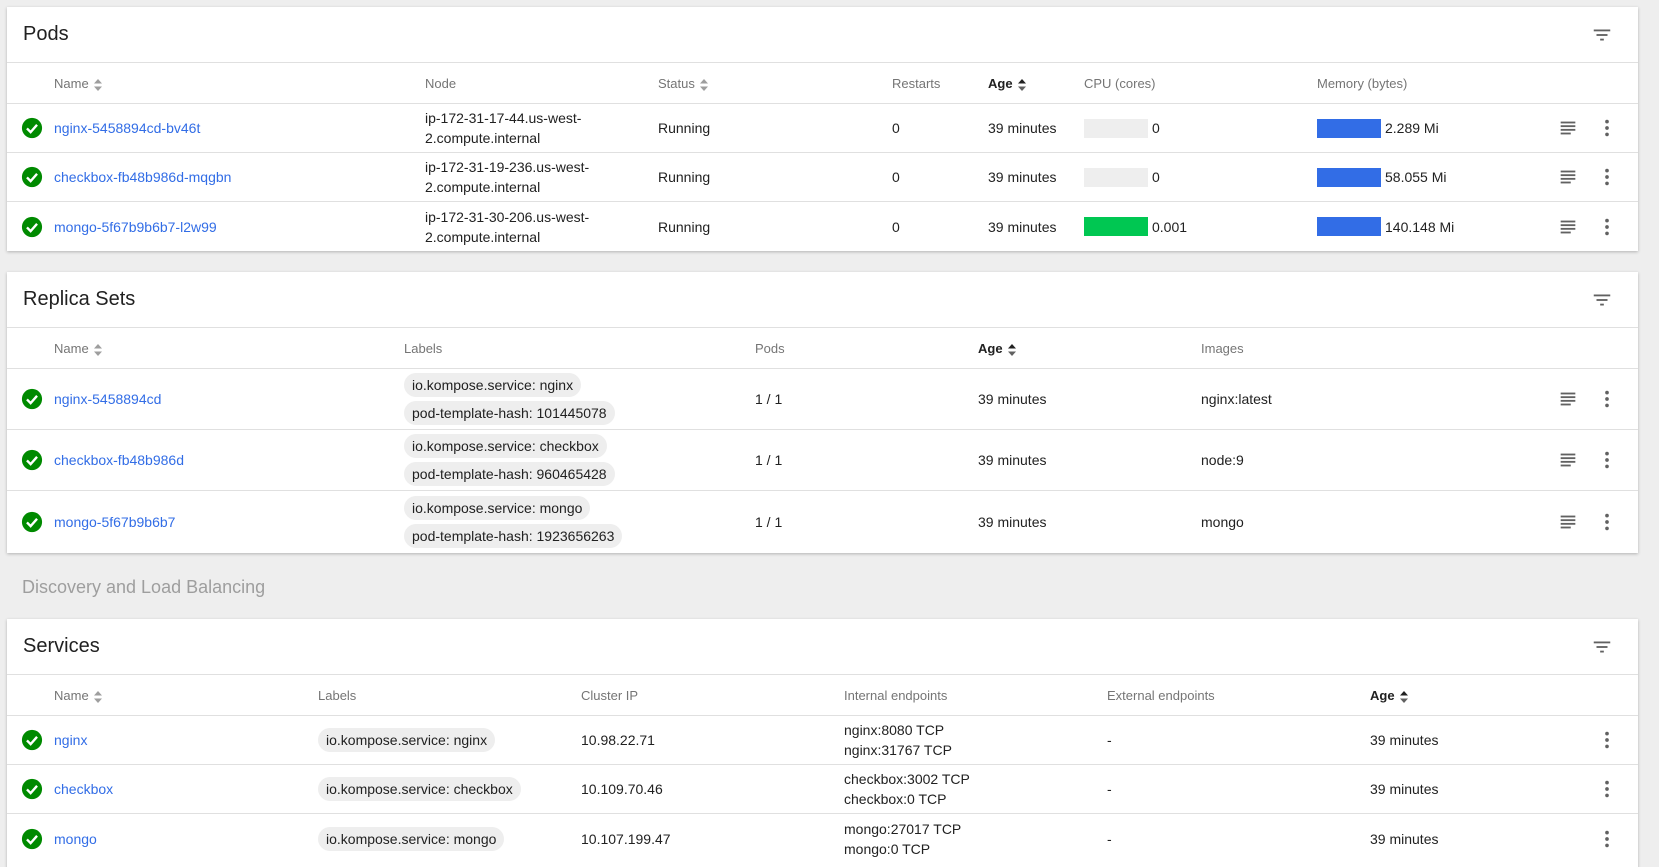 This screenshot has height=867, width=1659. Describe the element at coordinates (419, 789) in the screenshot. I see `label-chip: io.kompose.service: checkbox` at that location.